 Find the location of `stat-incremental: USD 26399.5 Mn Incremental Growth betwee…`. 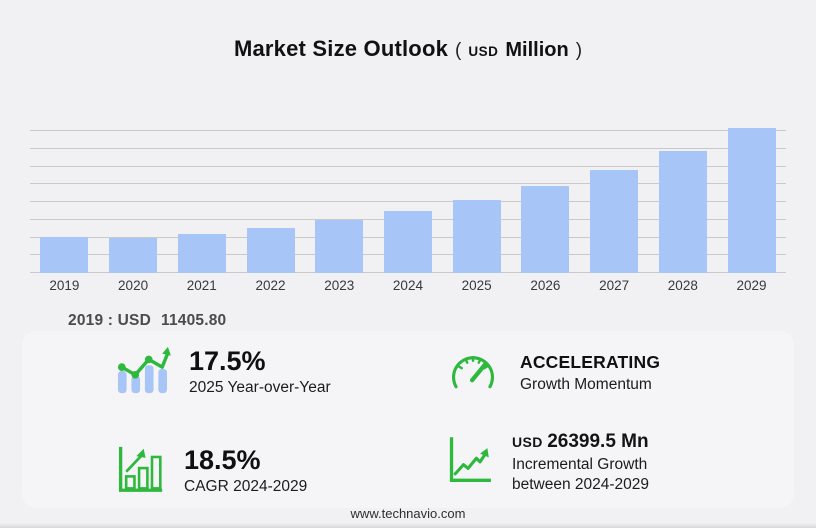

stat-incremental: USD 26399.5 Mn Incremental Growth betwee… is located at coordinates (547, 463).